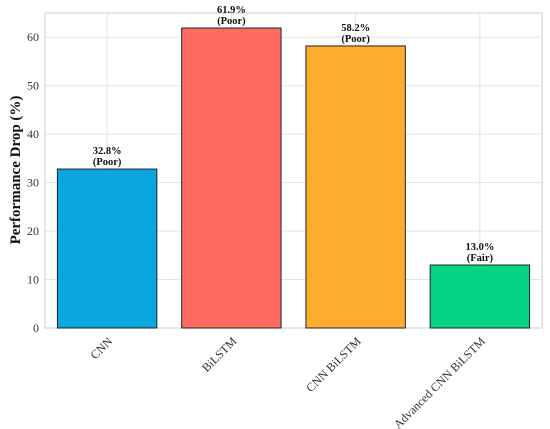 The height and width of the screenshot is (429, 550). Describe the element at coordinates (231, 178) in the screenshot. I see `bar-bilstm` at that location.